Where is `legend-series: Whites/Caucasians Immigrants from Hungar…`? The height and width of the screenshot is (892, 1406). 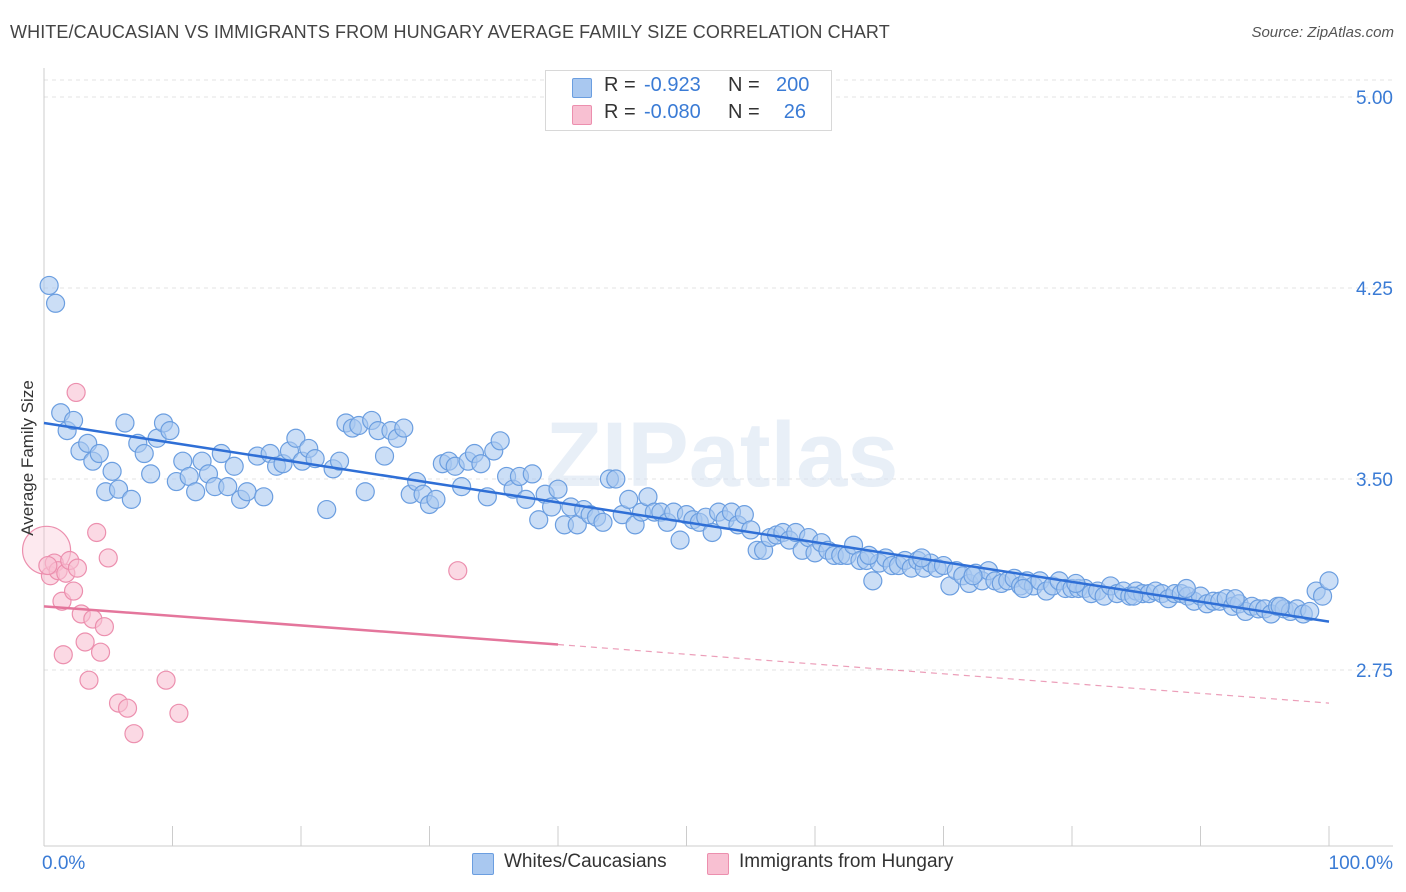
legend-series: Whites/Caucasians Immigrants from Hungar… is located at coordinates (703, 865).